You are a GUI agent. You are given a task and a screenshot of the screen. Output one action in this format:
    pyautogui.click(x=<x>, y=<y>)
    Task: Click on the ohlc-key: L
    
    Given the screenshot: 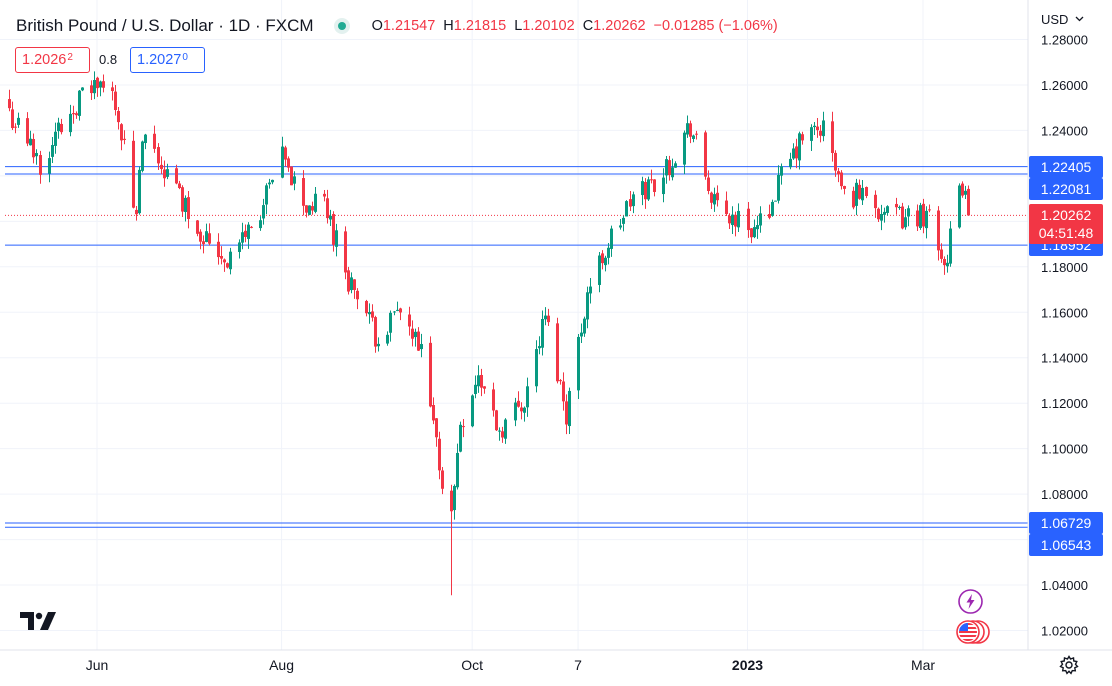 What is the action you would take?
    pyautogui.click(x=518, y=26)
    